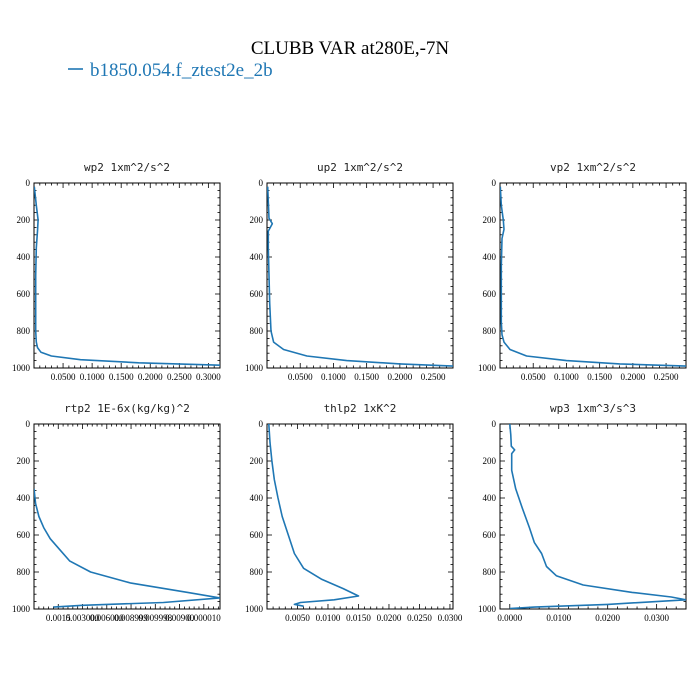 Image resolution: width=700 pixels, height=700 pixels. Describe the element at coordinates (509, 618) in the screenshot. I see `x-tick-label: 0.0000` at that location.